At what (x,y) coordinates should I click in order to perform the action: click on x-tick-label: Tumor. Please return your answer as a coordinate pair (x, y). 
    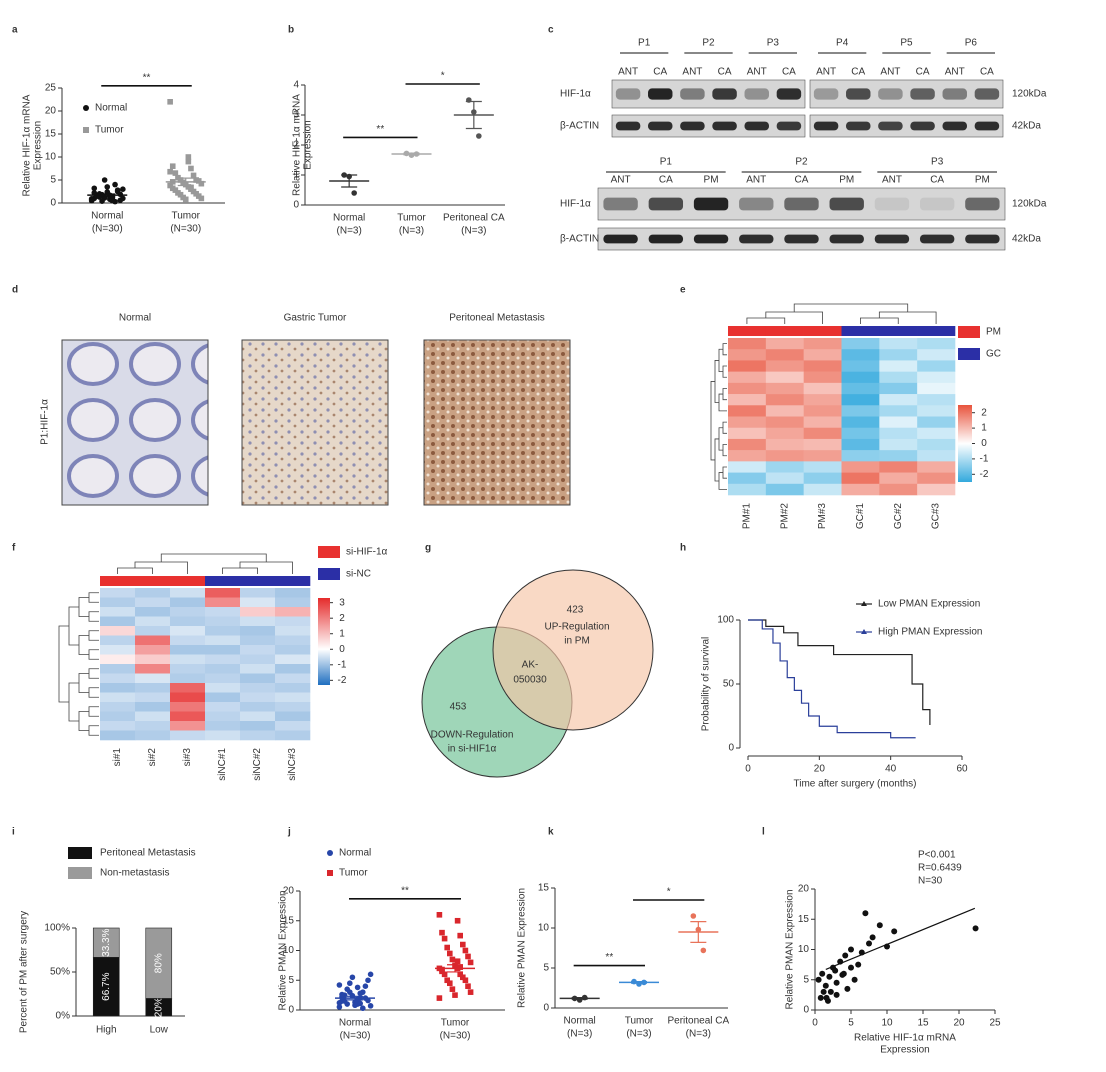
    Looking at the image, I should click on (185, 216).